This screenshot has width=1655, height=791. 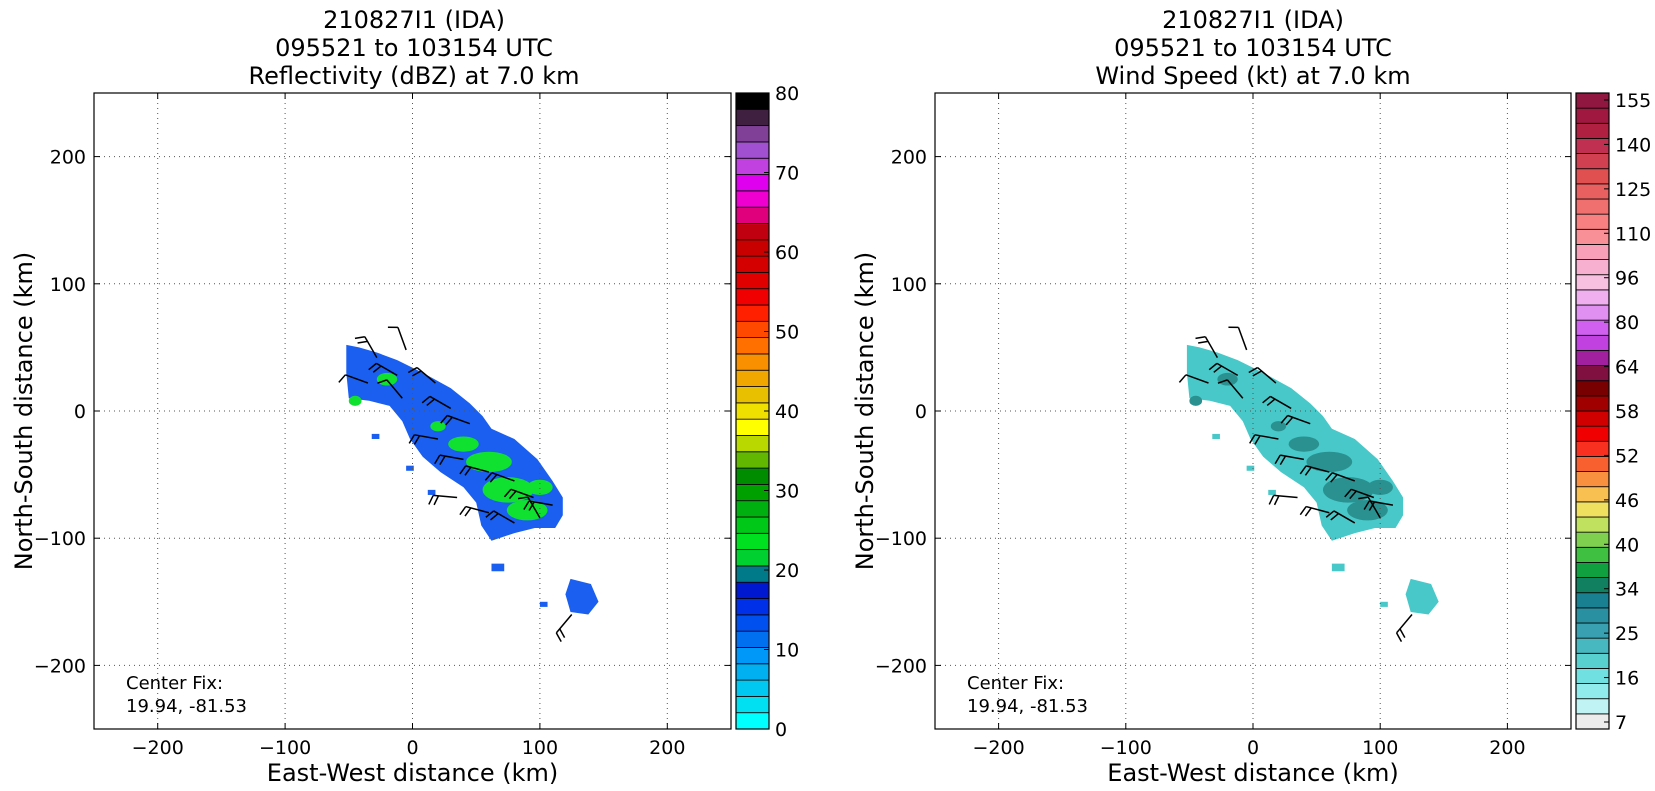 I want to click on colorbar-tick-label: 34, so click(x=1627, y=590).